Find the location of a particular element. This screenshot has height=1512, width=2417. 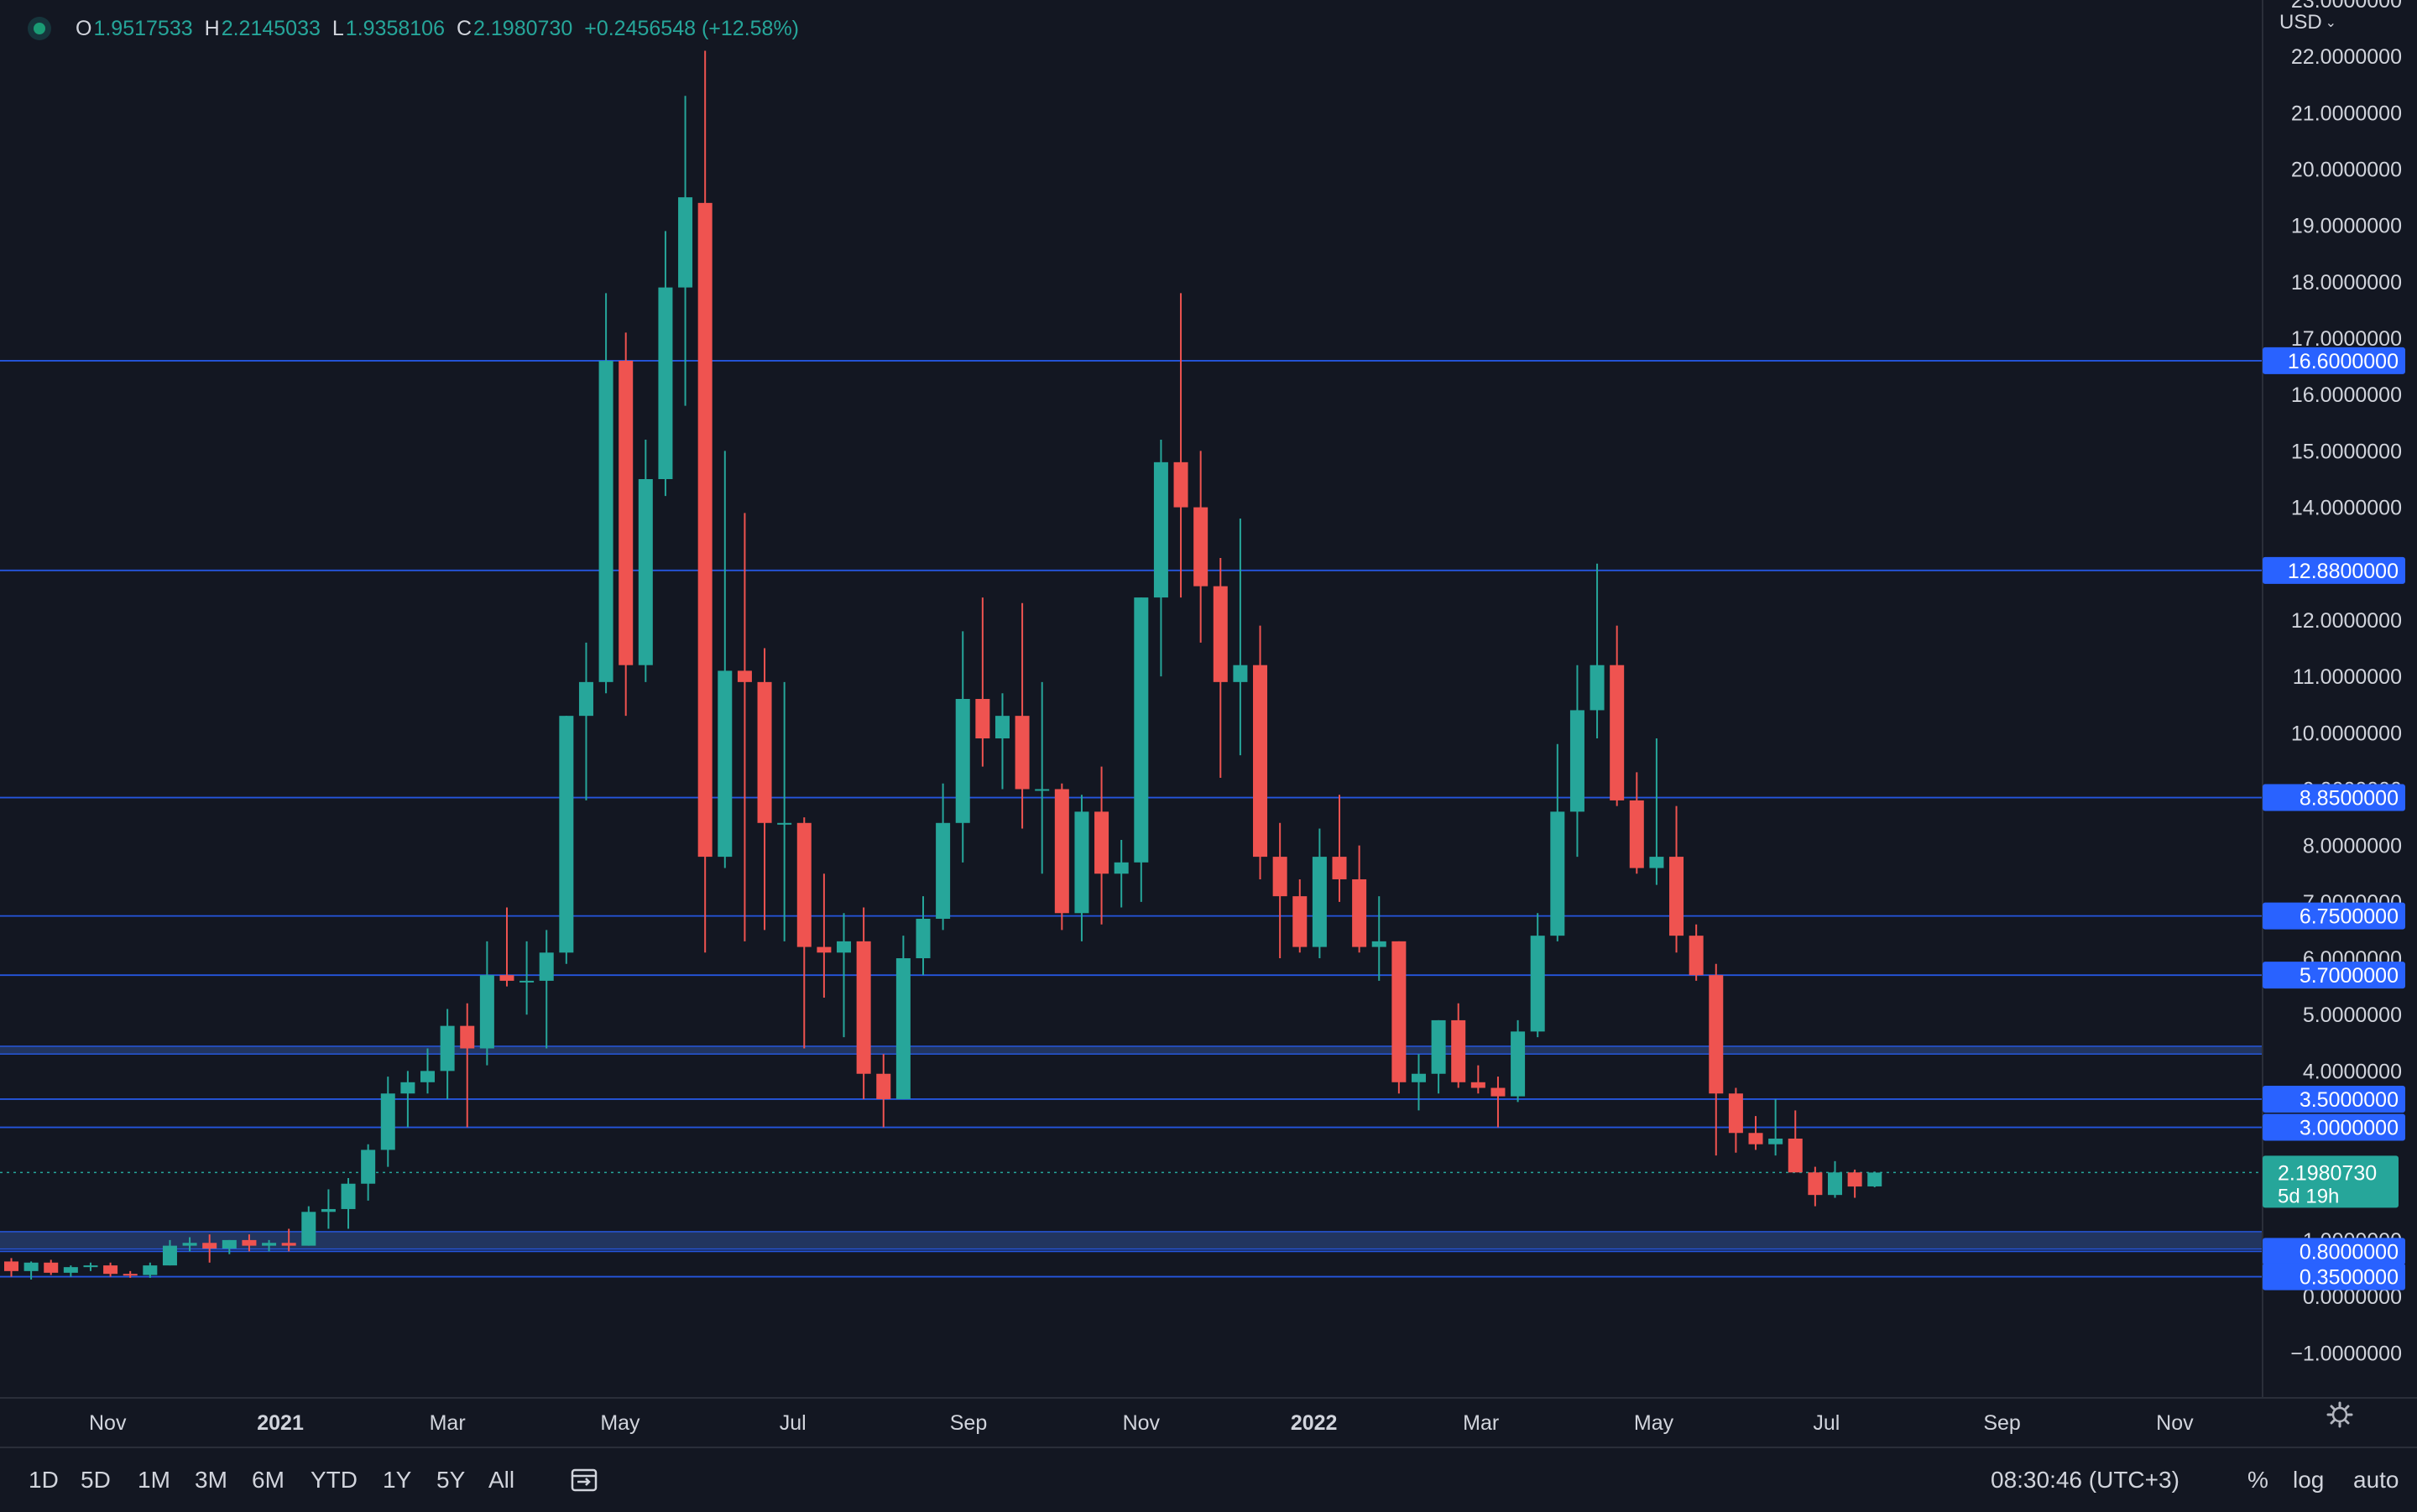

range-button-3m: 3M is located at coordinates (211, 1480).